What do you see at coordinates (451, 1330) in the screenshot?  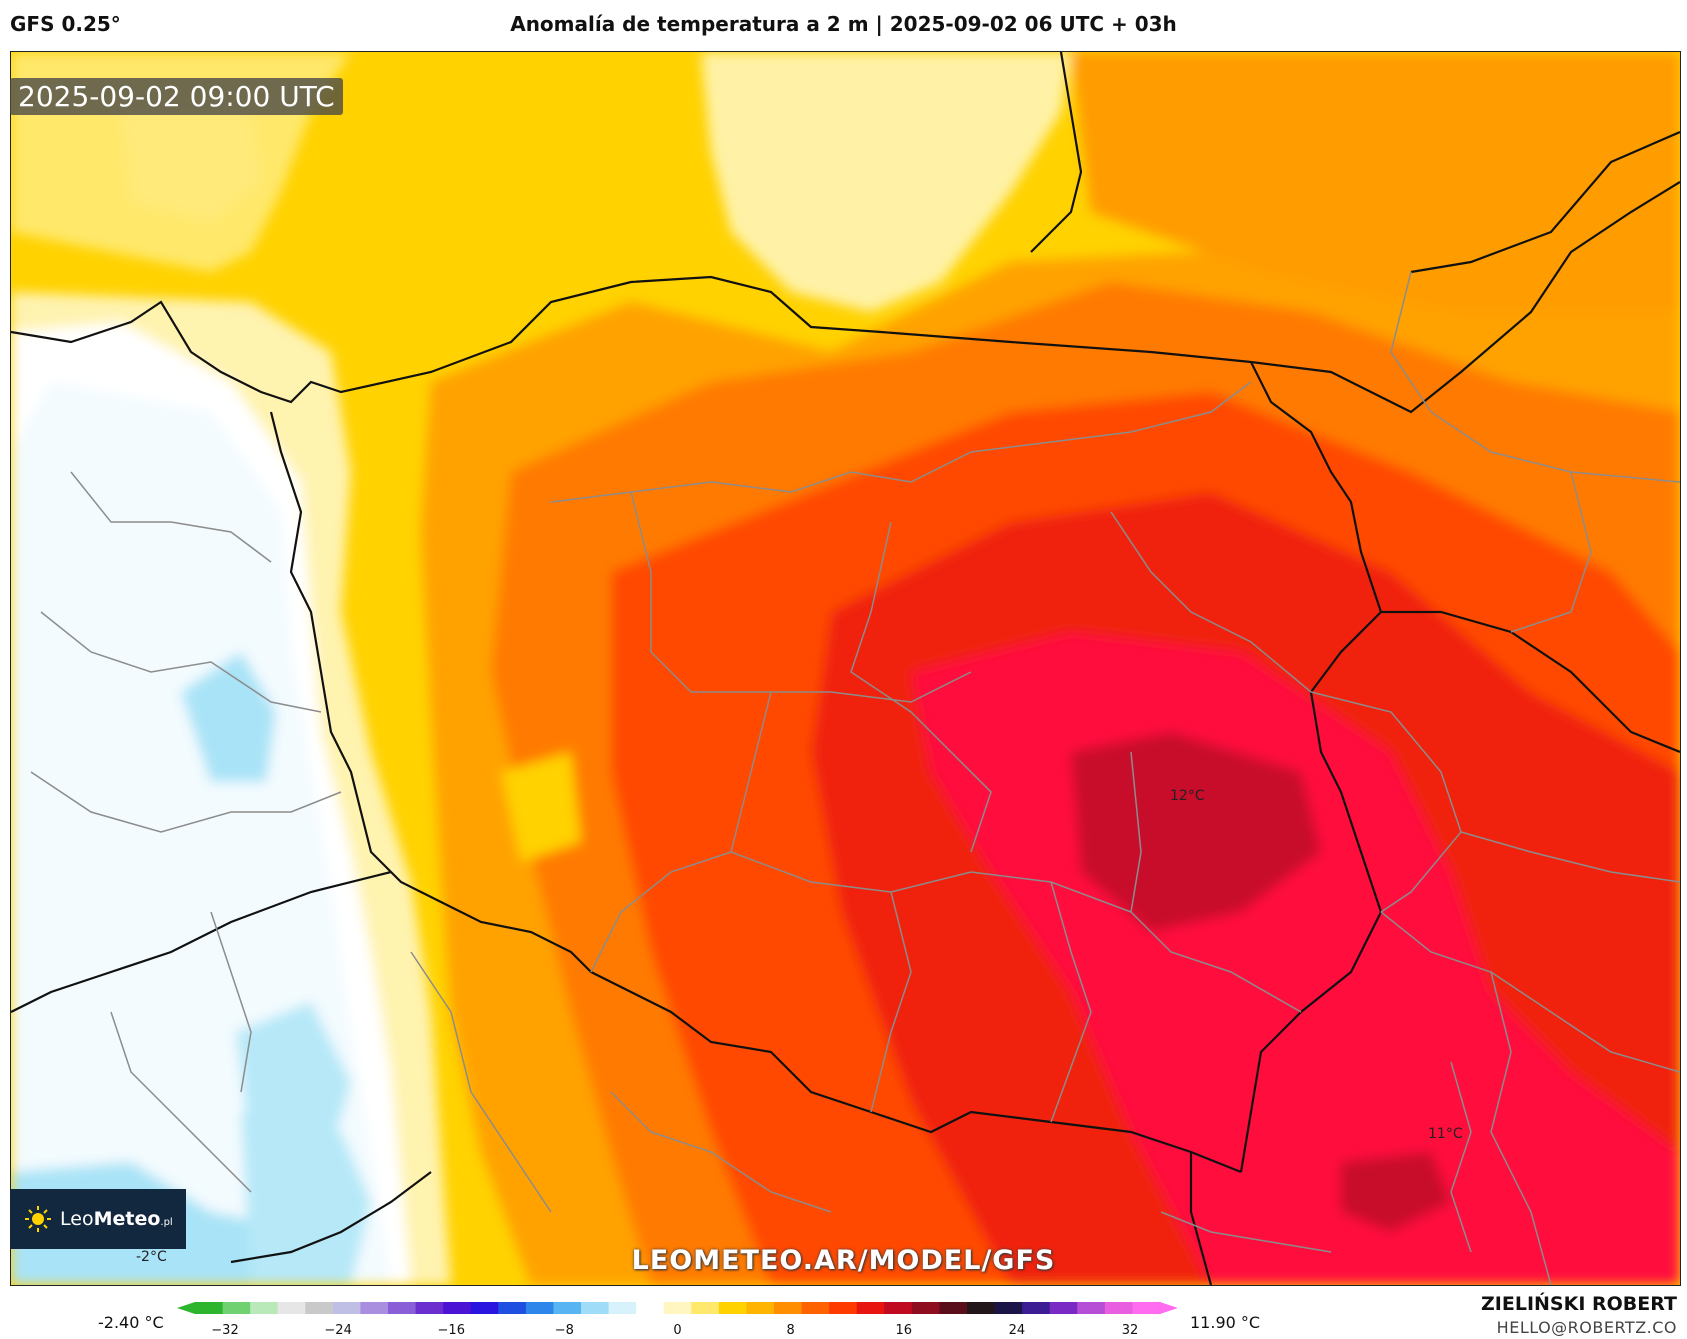 I see `colorbar-tick-label: −16` at bounding box center [451, 1330].